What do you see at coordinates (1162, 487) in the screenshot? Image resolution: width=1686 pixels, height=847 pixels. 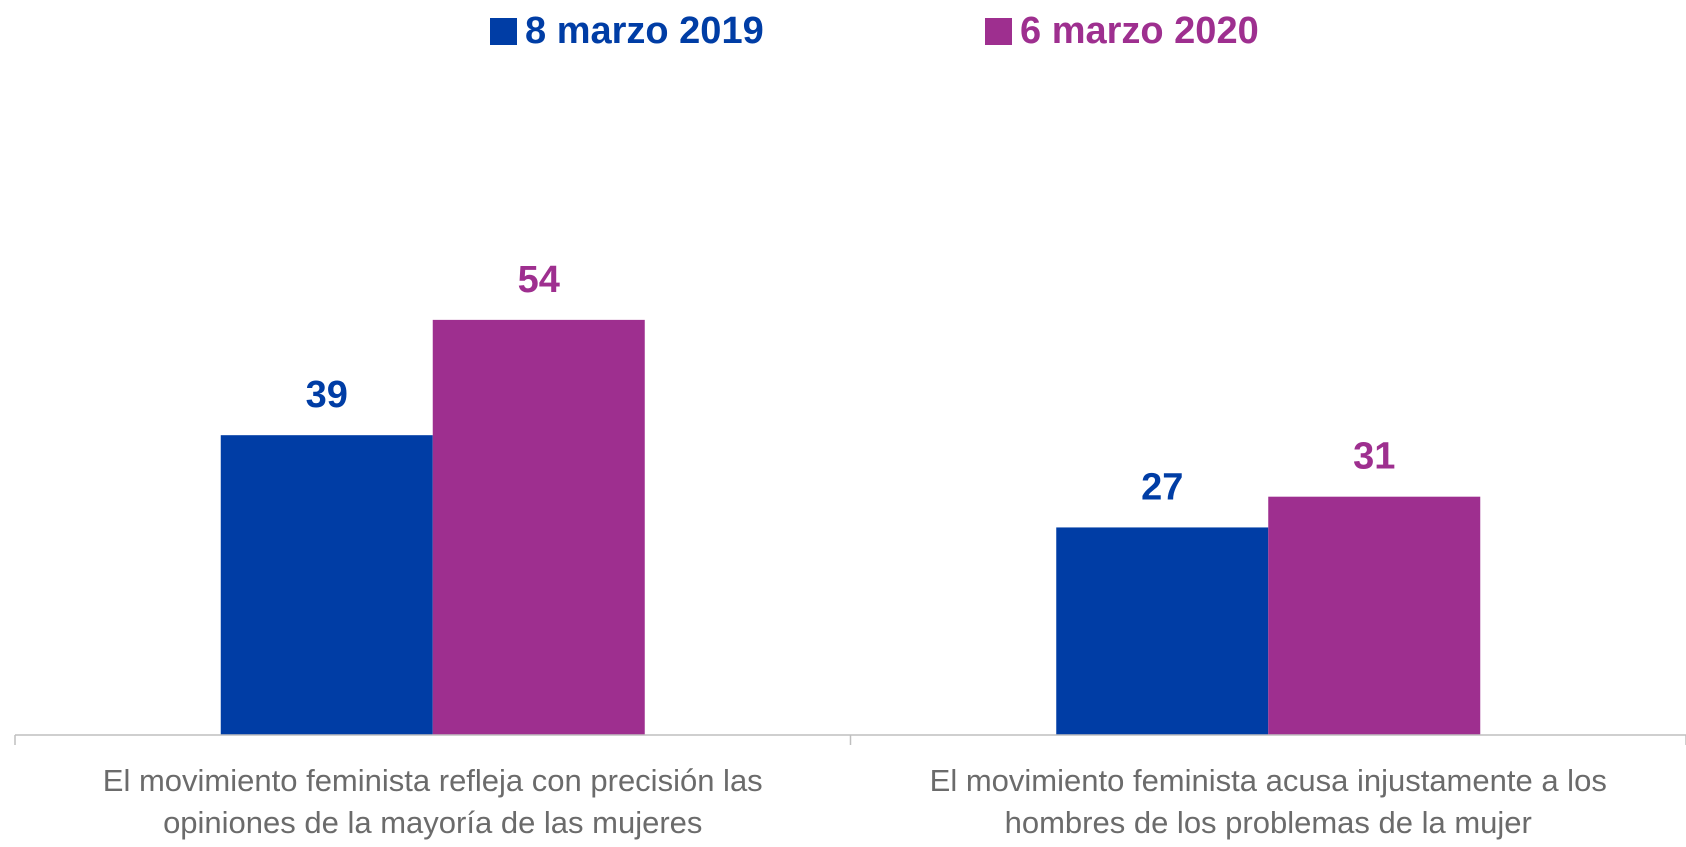 I see `data-label: 27` at bounding box center [1162, 487].